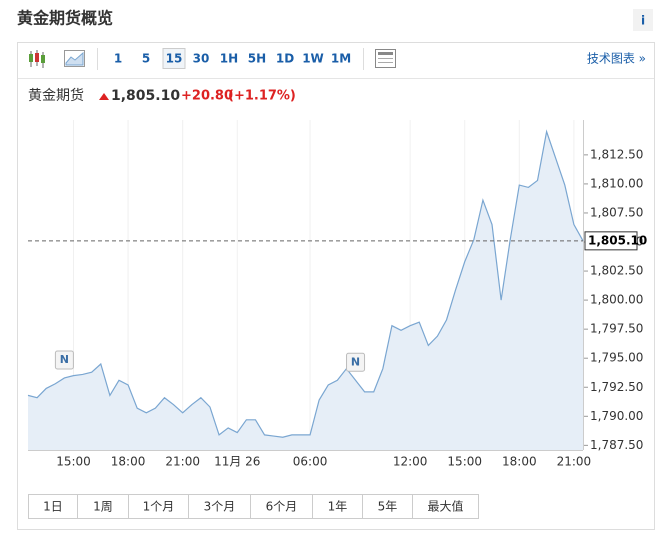  I want to click on candle-icon, so click(37, 59).